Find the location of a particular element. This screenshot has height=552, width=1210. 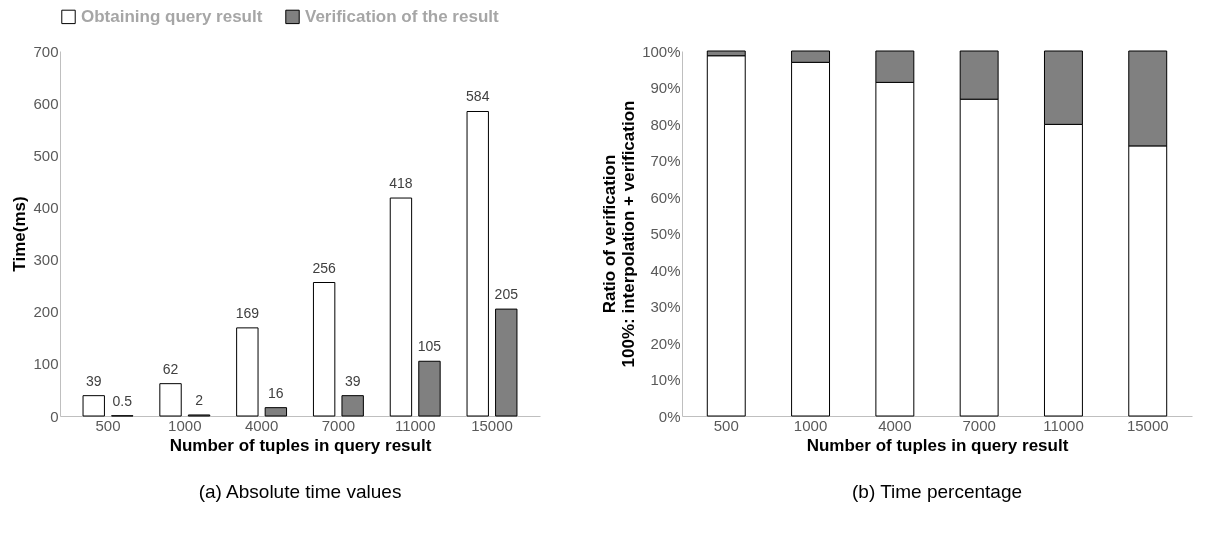

data-label: 105 is located at coordinates (429, 346).